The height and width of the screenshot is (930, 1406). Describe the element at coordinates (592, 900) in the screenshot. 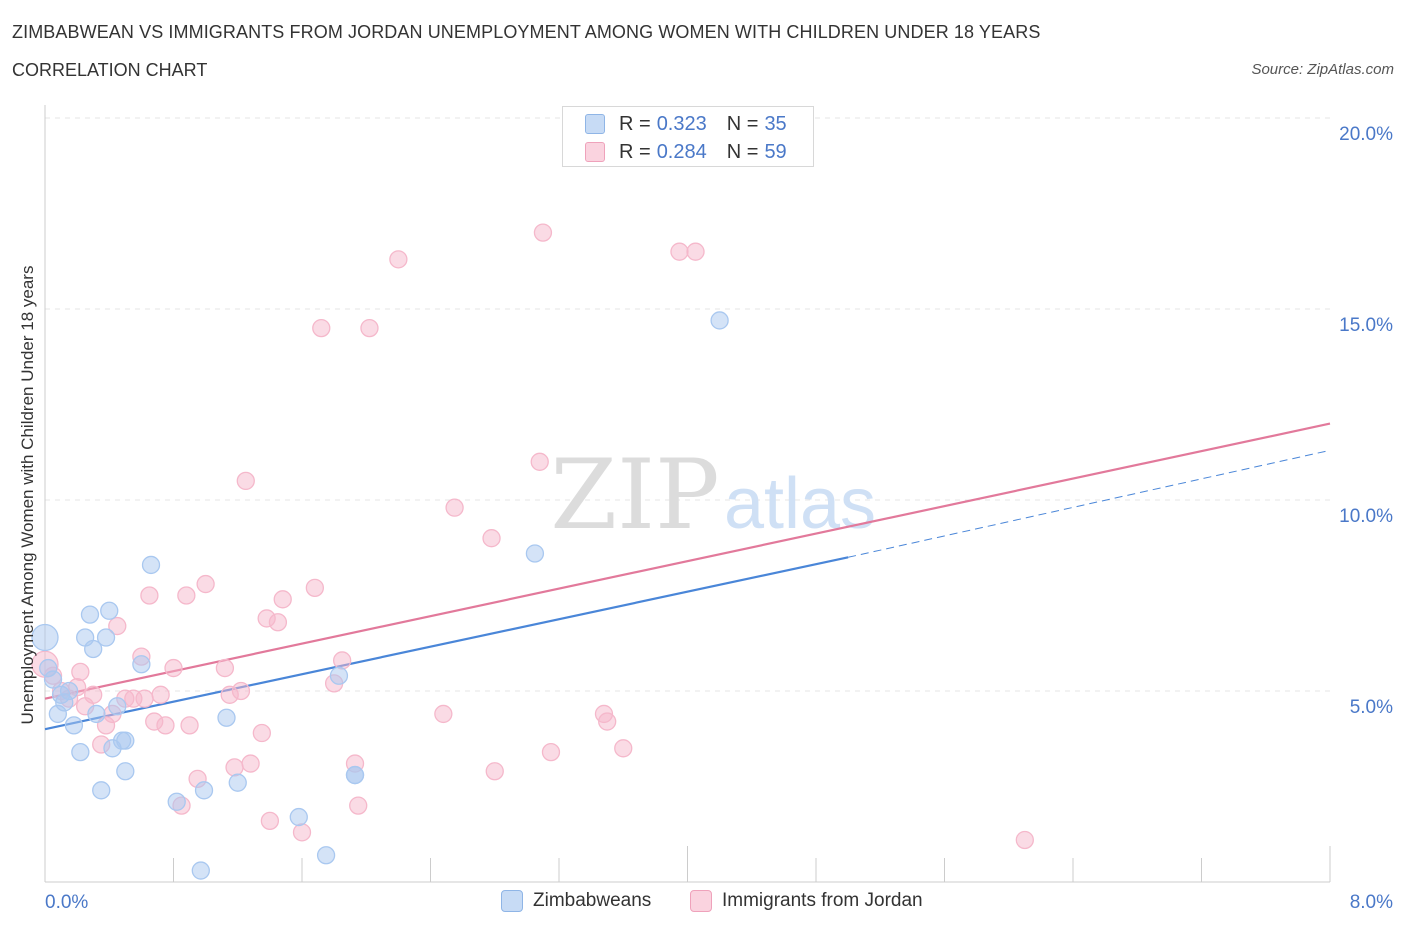

I see `legend-label-zimbabweans: Zimbabweans` at that location.